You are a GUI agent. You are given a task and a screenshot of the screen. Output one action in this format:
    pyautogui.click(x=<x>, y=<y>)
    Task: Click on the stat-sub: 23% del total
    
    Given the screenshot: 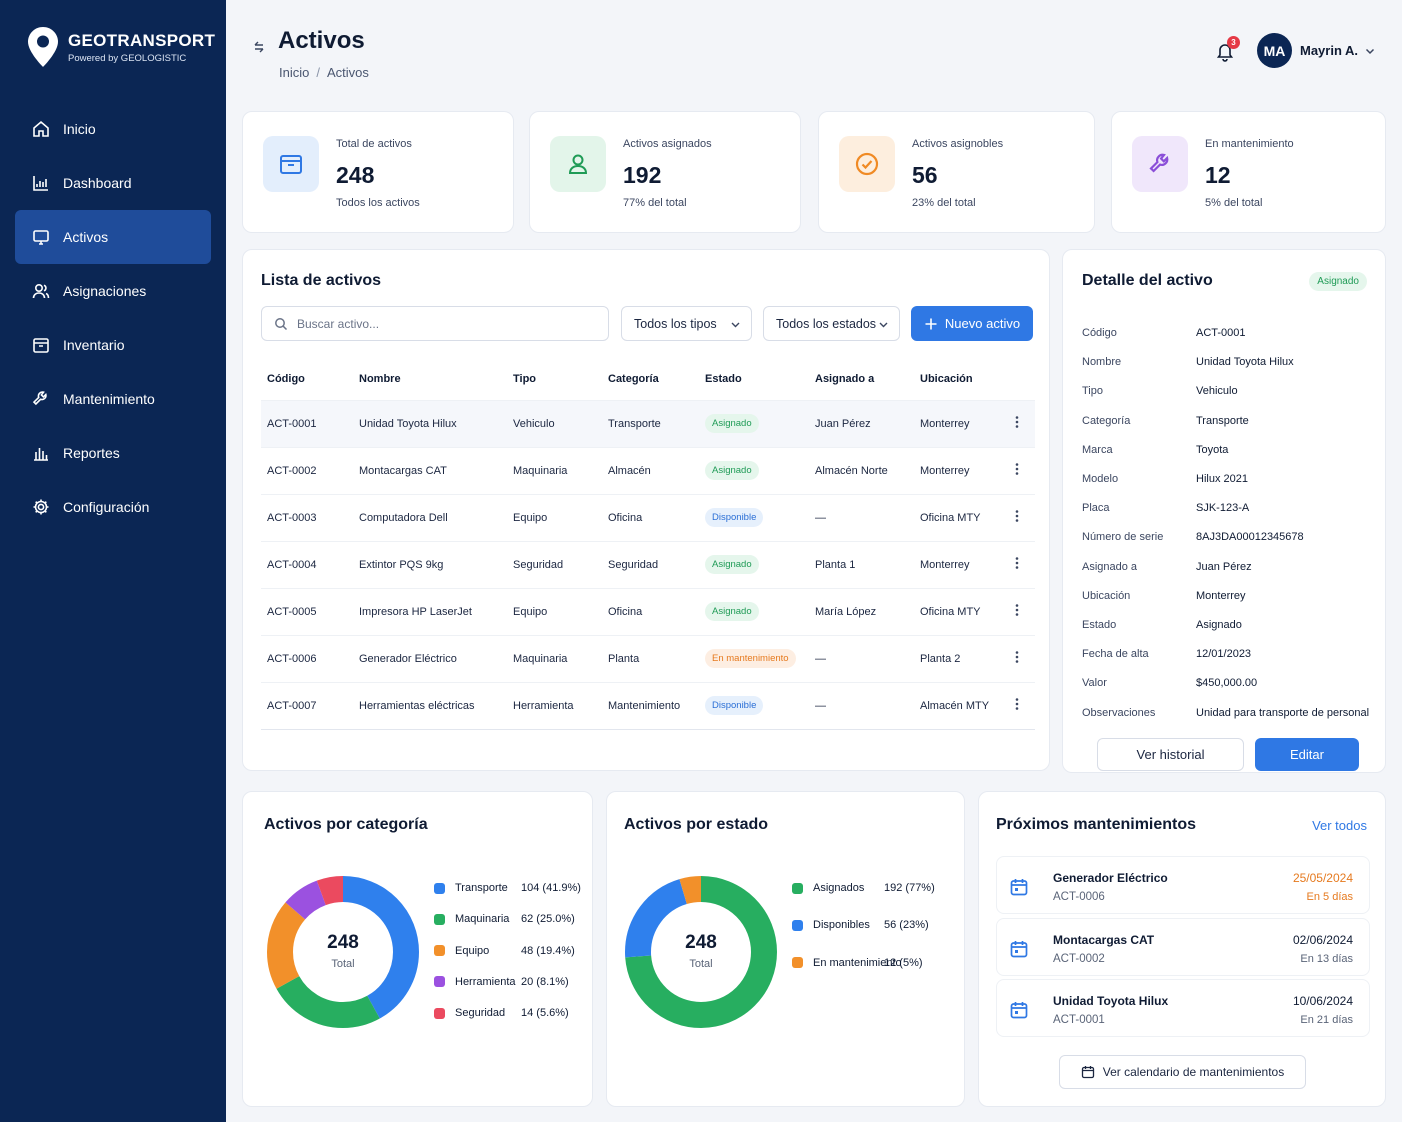 What is the action you would take?
    pyautogui.click(x=944, y=203)
    